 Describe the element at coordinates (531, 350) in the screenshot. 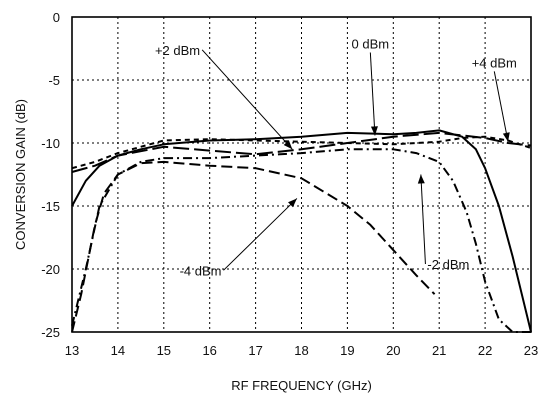

I see `x-tick-label-10: 23` at that location.